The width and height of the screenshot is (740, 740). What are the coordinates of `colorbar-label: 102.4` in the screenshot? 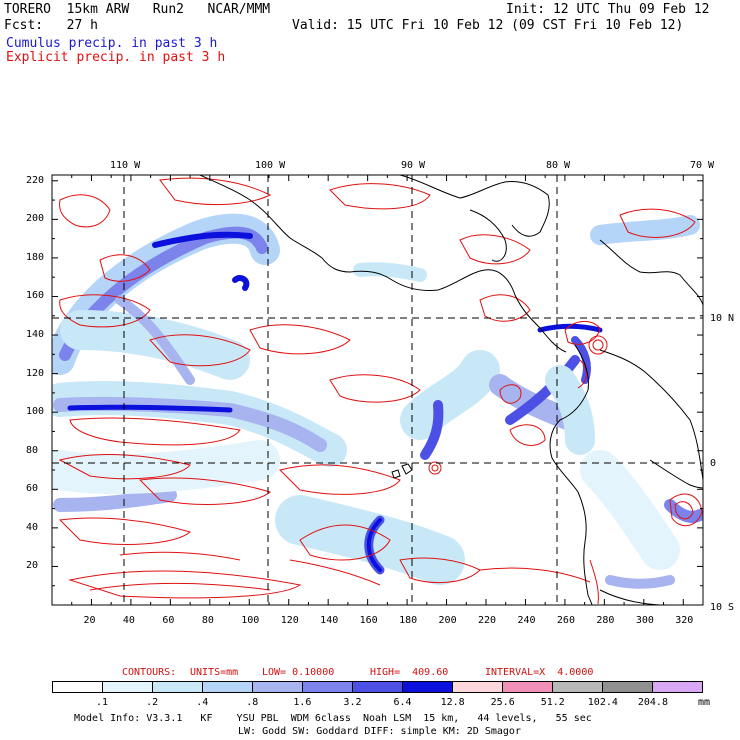 It's located at (602, 702).